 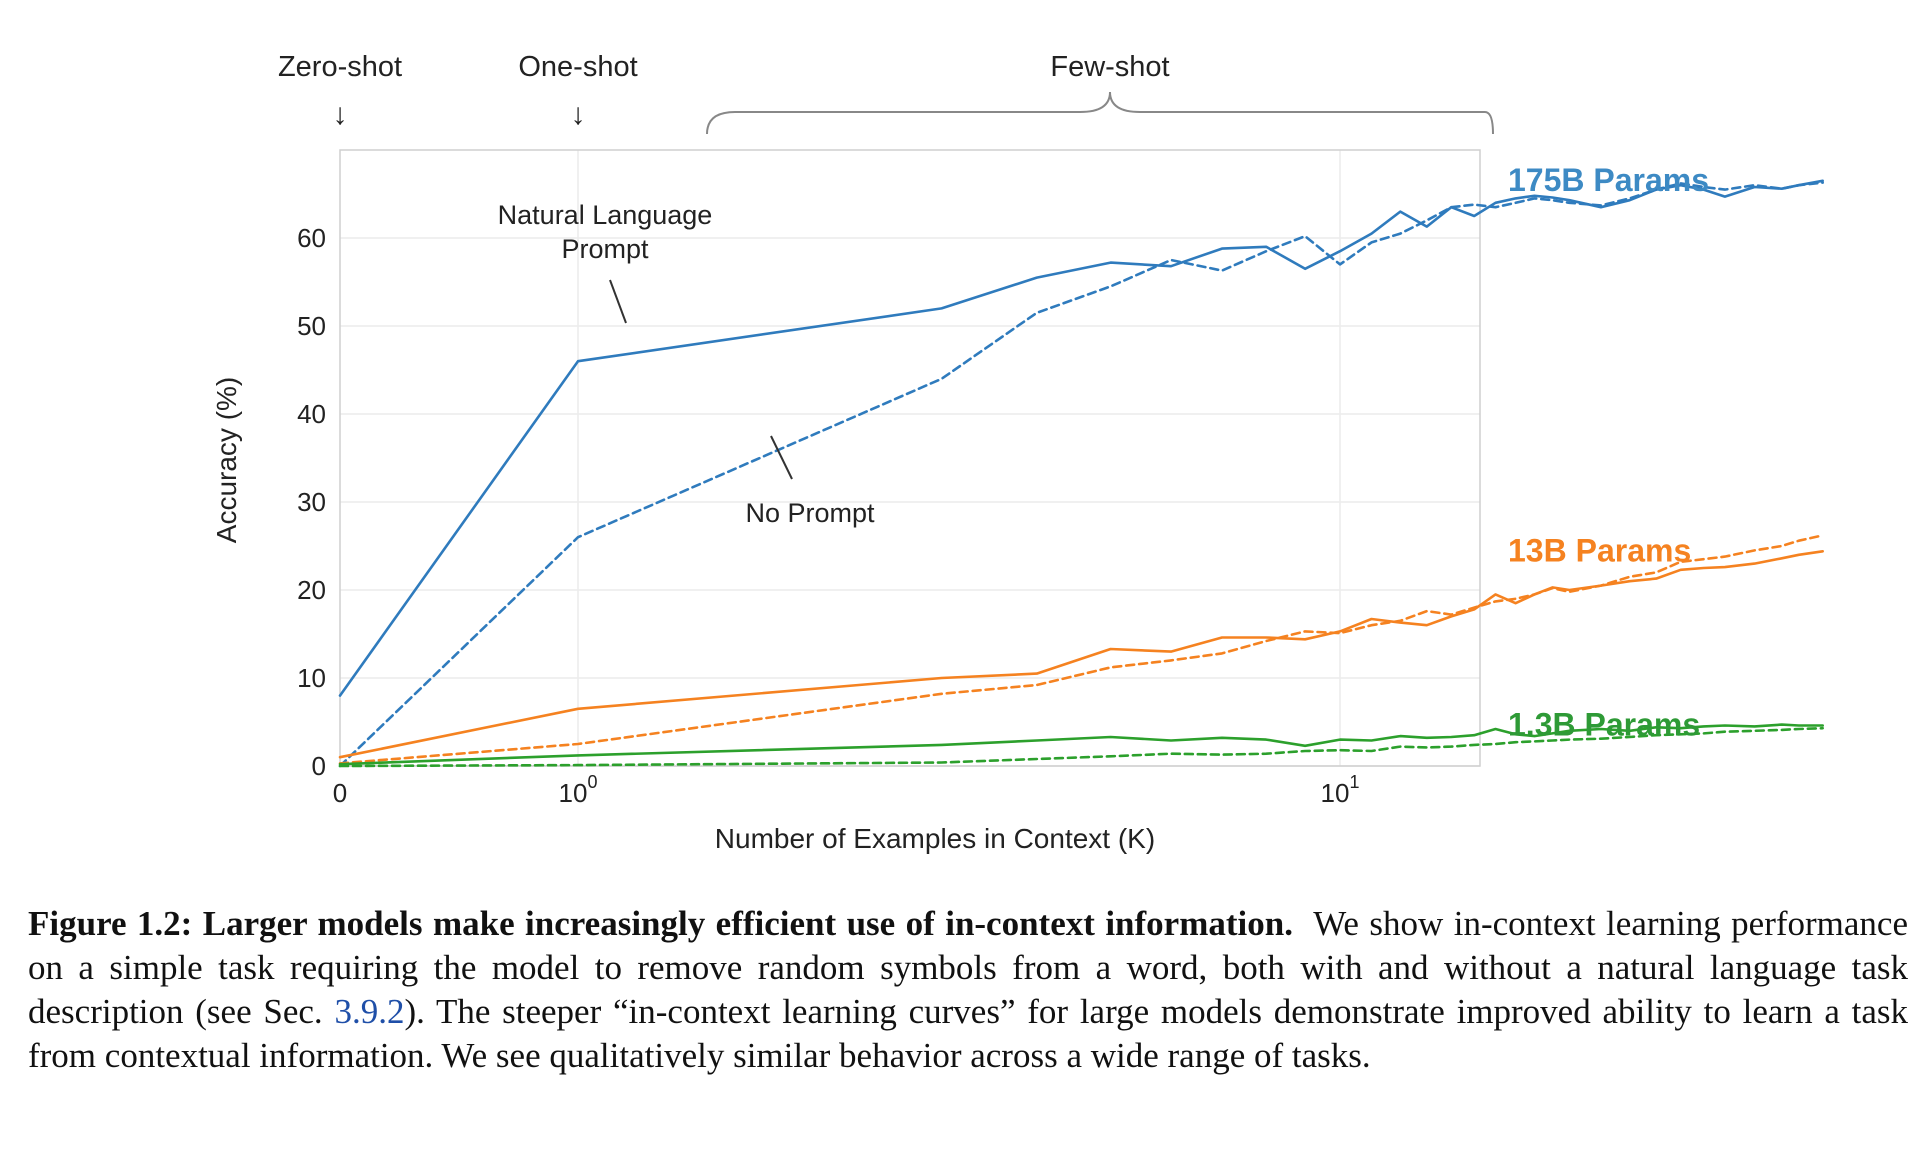 What do you see at coordinates (578, 790) in the screenshot?
I see `x-tick-label: 10⁰` at bounding box center [578, 790].